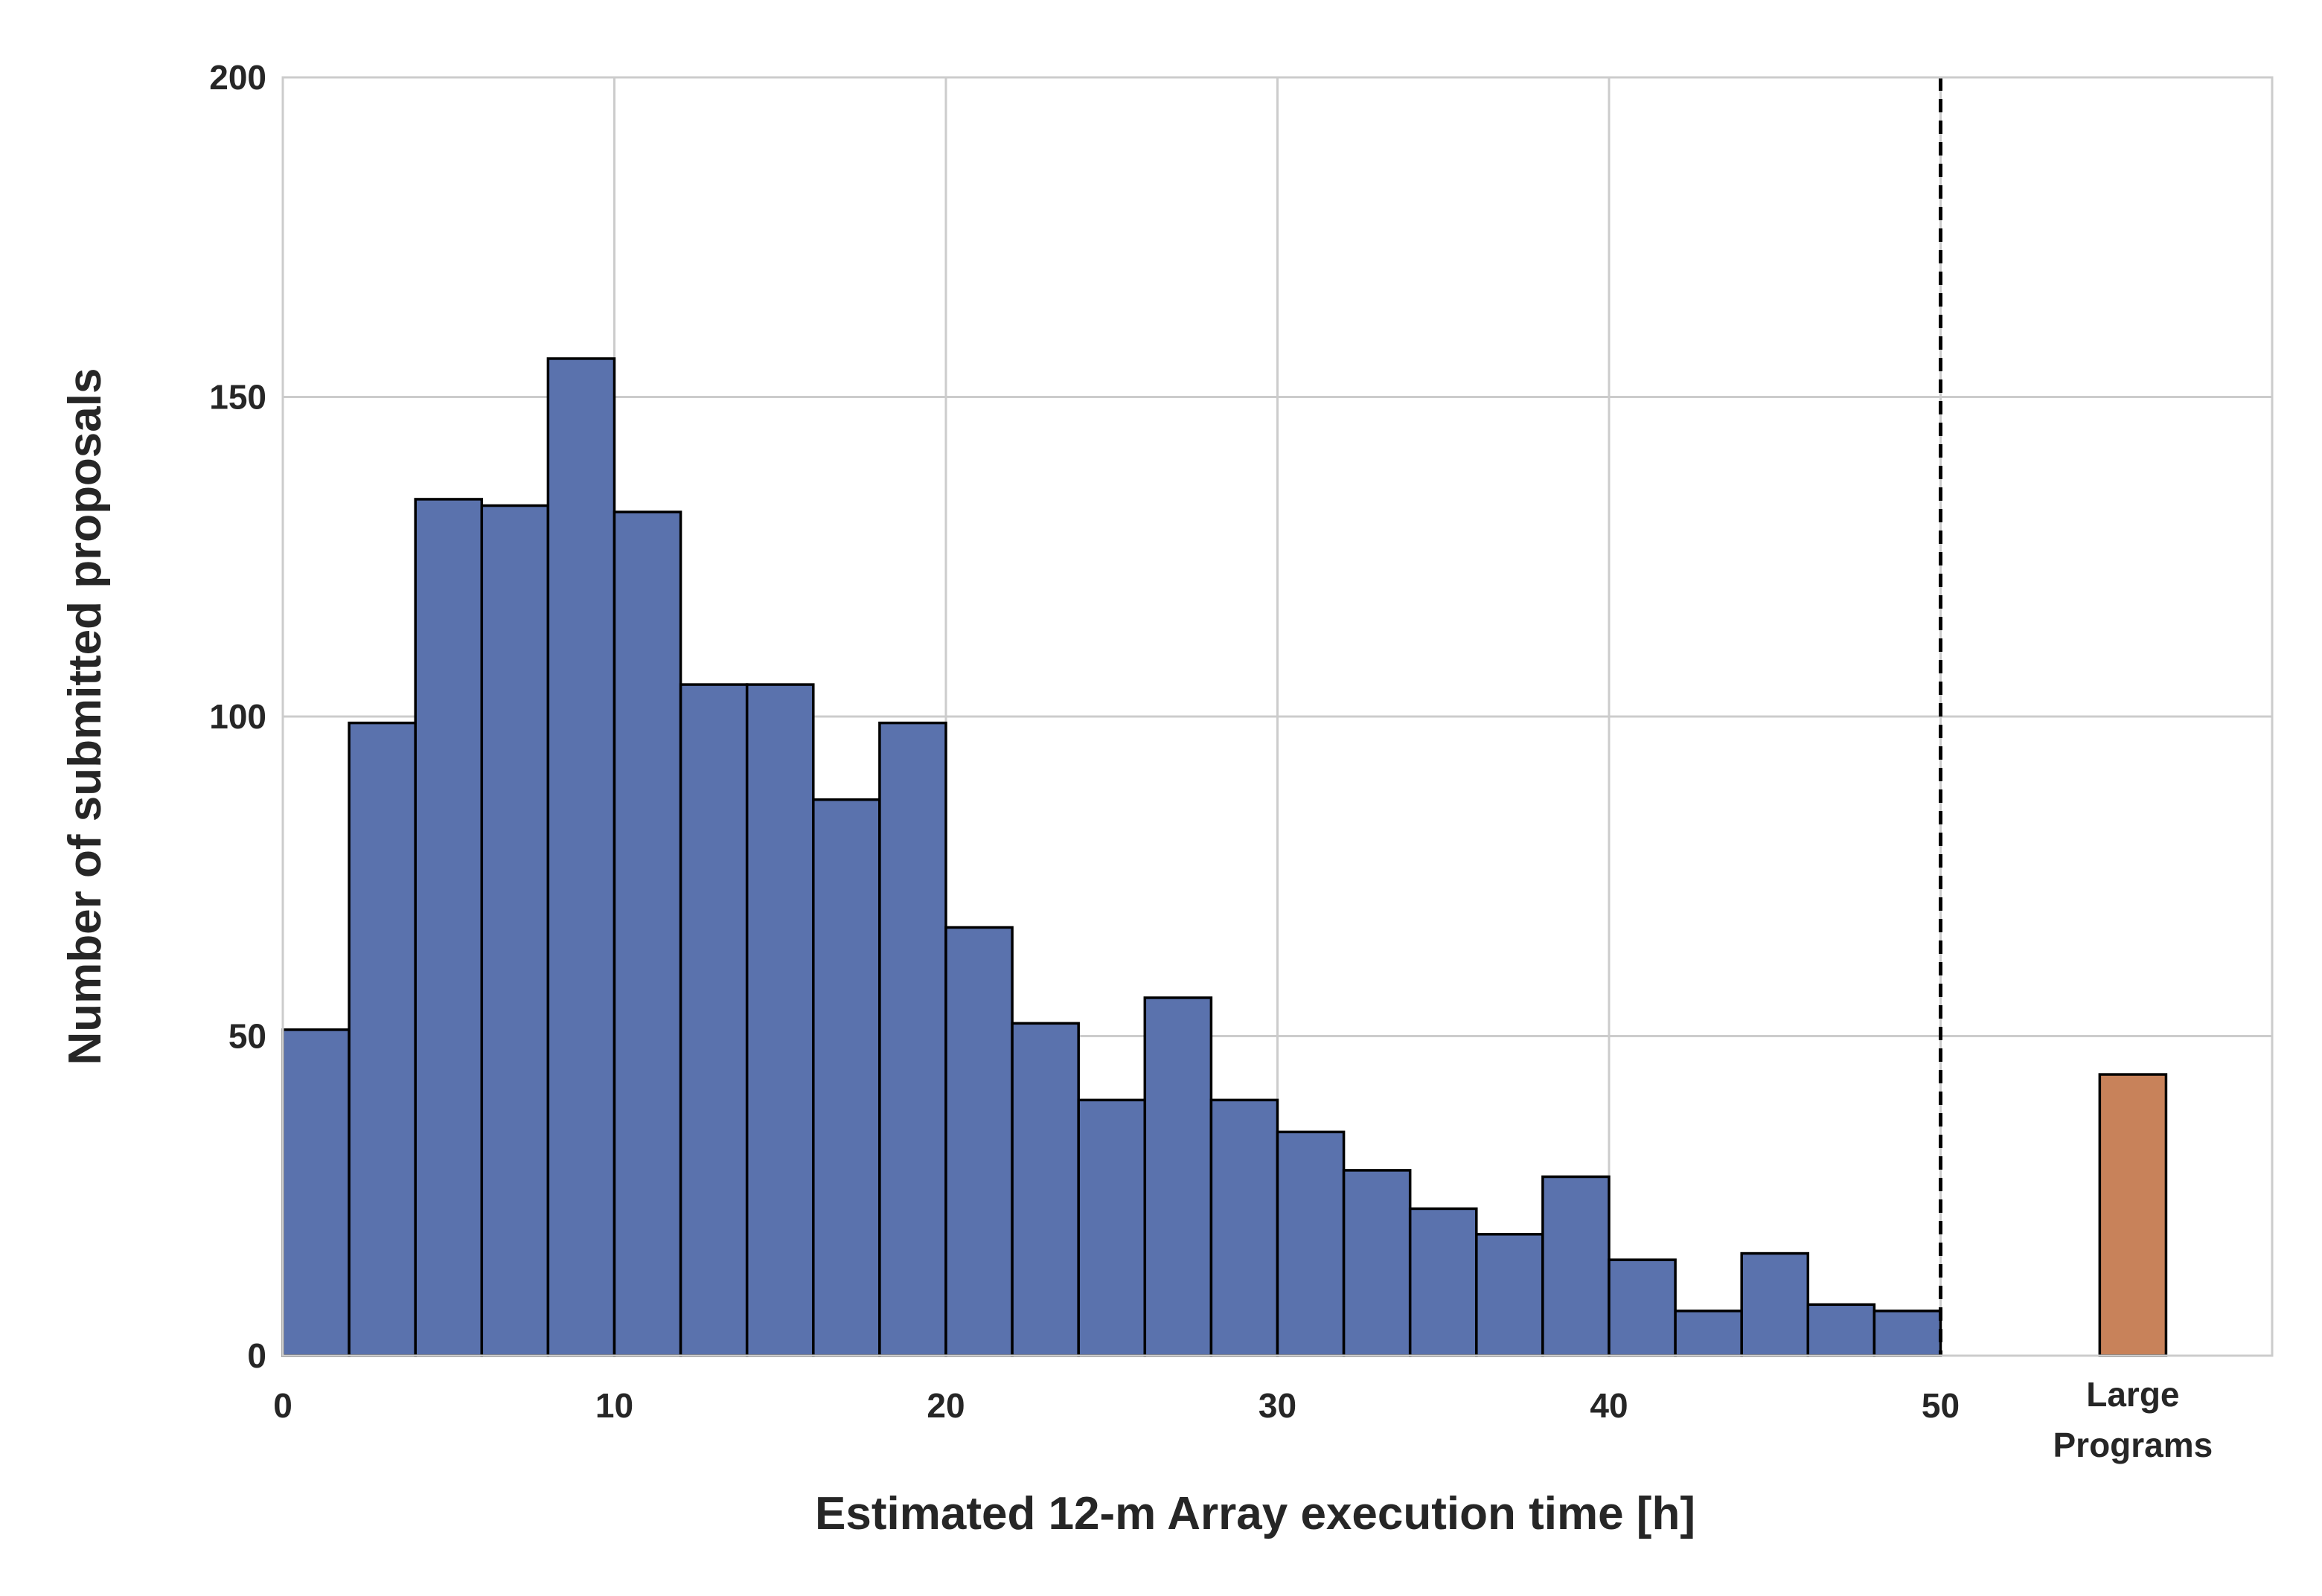  What do you see at coordinates (614, 1405) in the screenshot?
I see `x-tick-label-1: 10` at bounding box center [614, 1405].